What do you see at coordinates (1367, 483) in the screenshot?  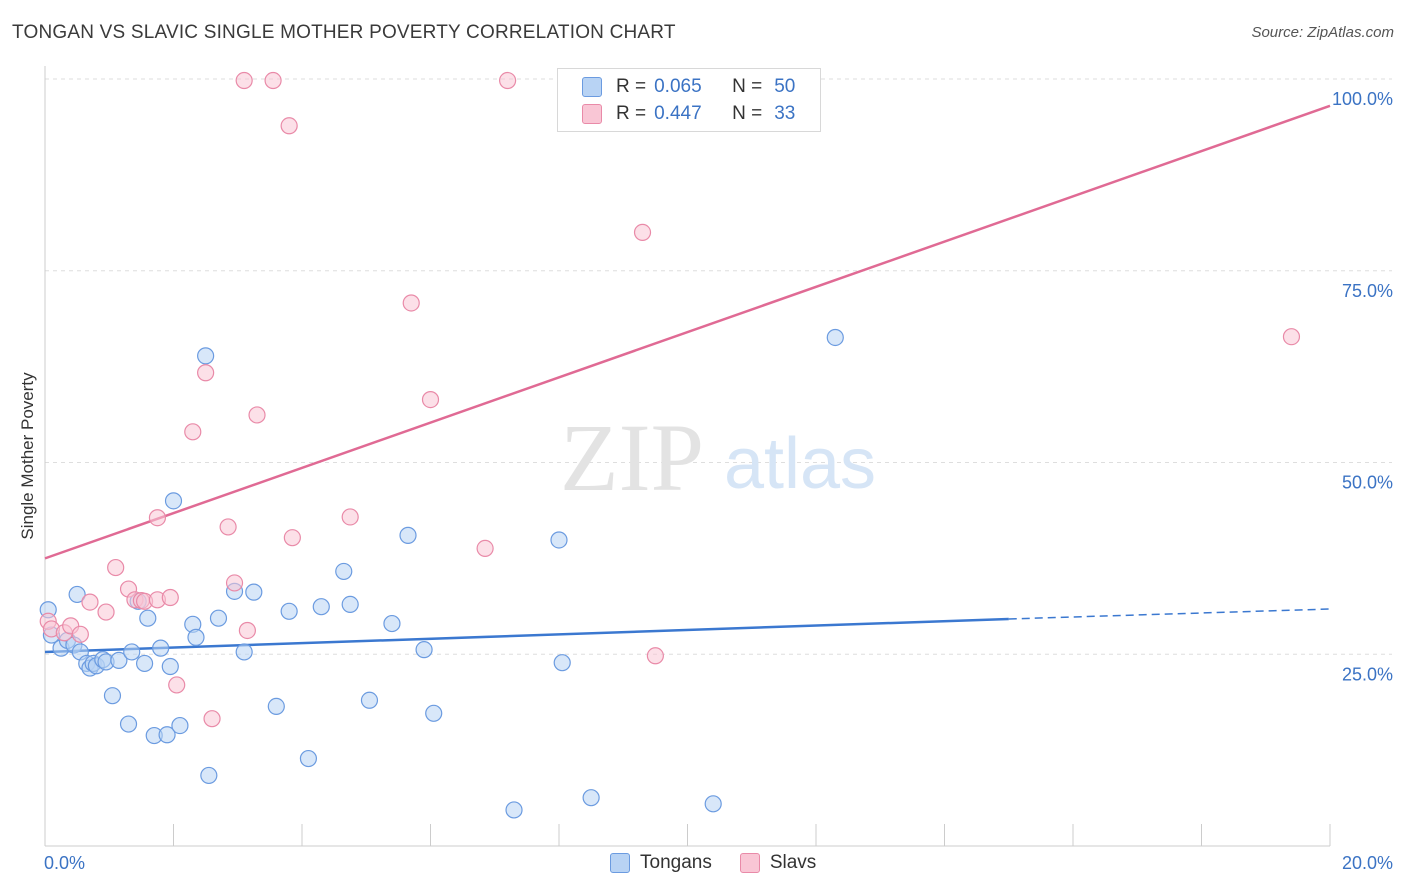 I see `y-tick-label: 50.0%` at bounding box center [1367, 483].